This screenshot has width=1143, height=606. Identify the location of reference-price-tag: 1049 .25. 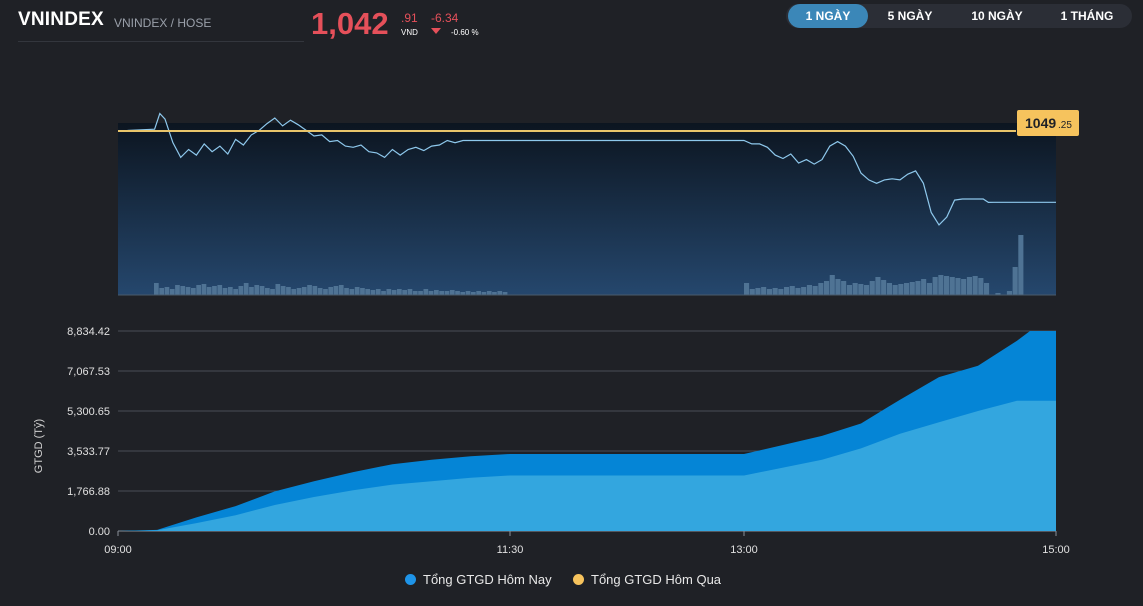
(1048, 123).